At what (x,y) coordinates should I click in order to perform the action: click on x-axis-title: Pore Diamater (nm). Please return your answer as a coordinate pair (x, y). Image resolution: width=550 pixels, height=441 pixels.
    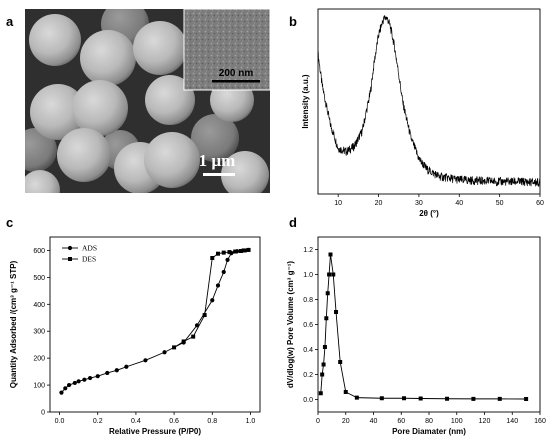
    Looking at the image, I should click on (429, 431).